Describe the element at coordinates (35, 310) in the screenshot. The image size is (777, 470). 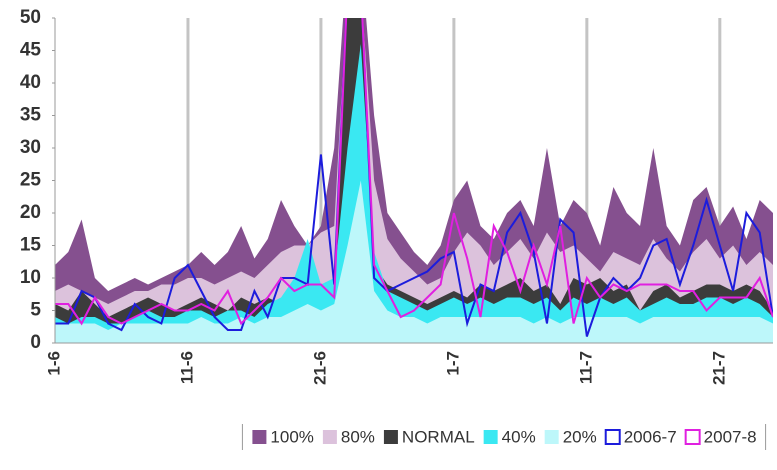
I see `y-tick-label: 5` at that location.